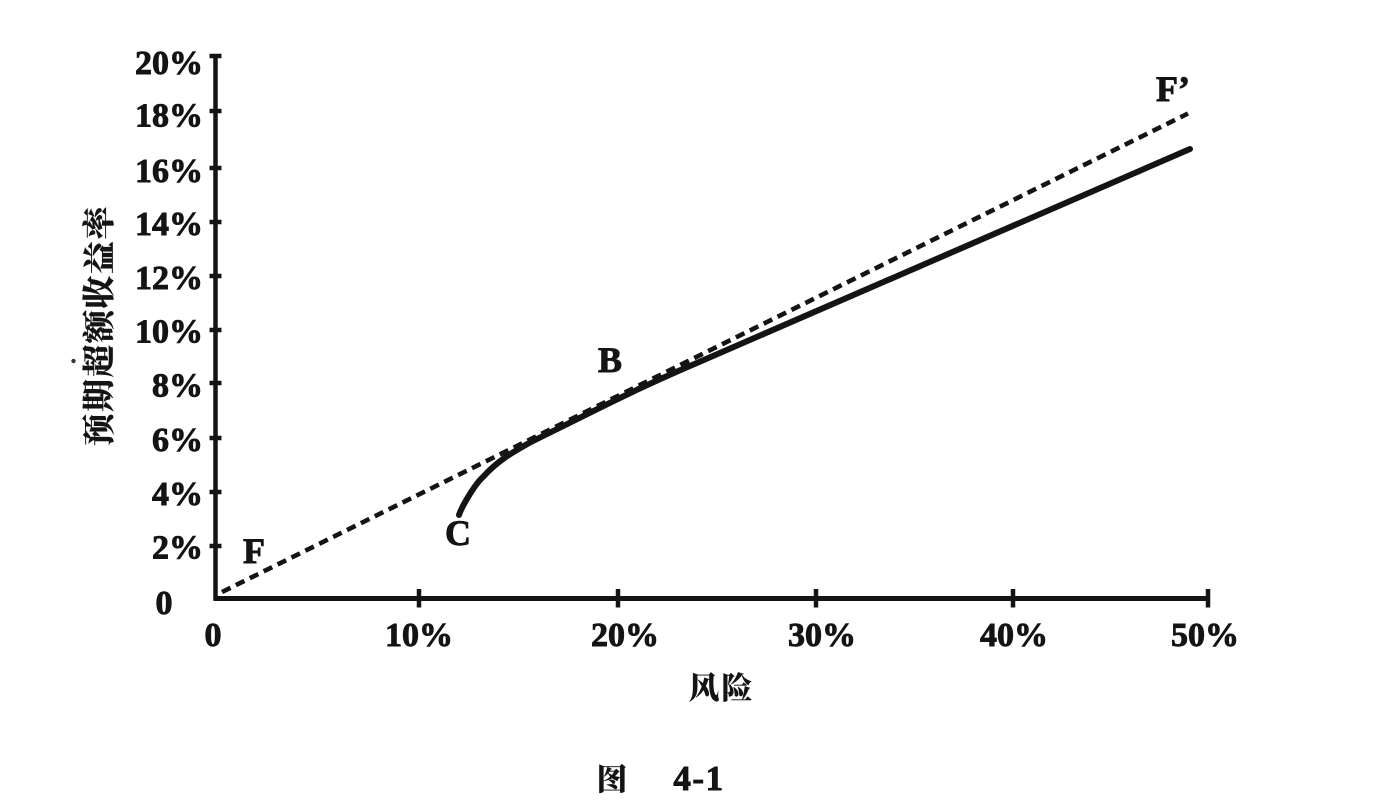  I want to click on svg-text: 40%, so click(1014, 635).